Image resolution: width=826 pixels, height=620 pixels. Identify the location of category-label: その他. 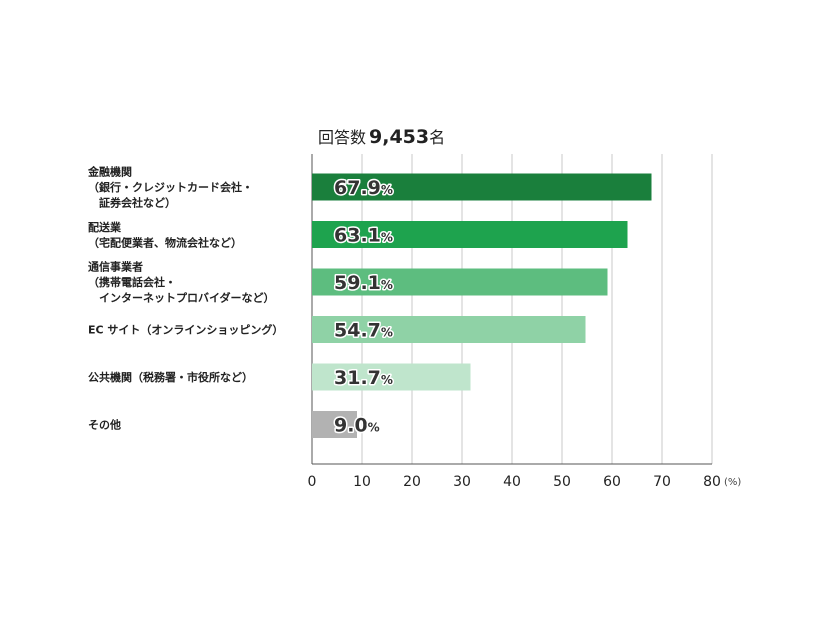
(104, 425).